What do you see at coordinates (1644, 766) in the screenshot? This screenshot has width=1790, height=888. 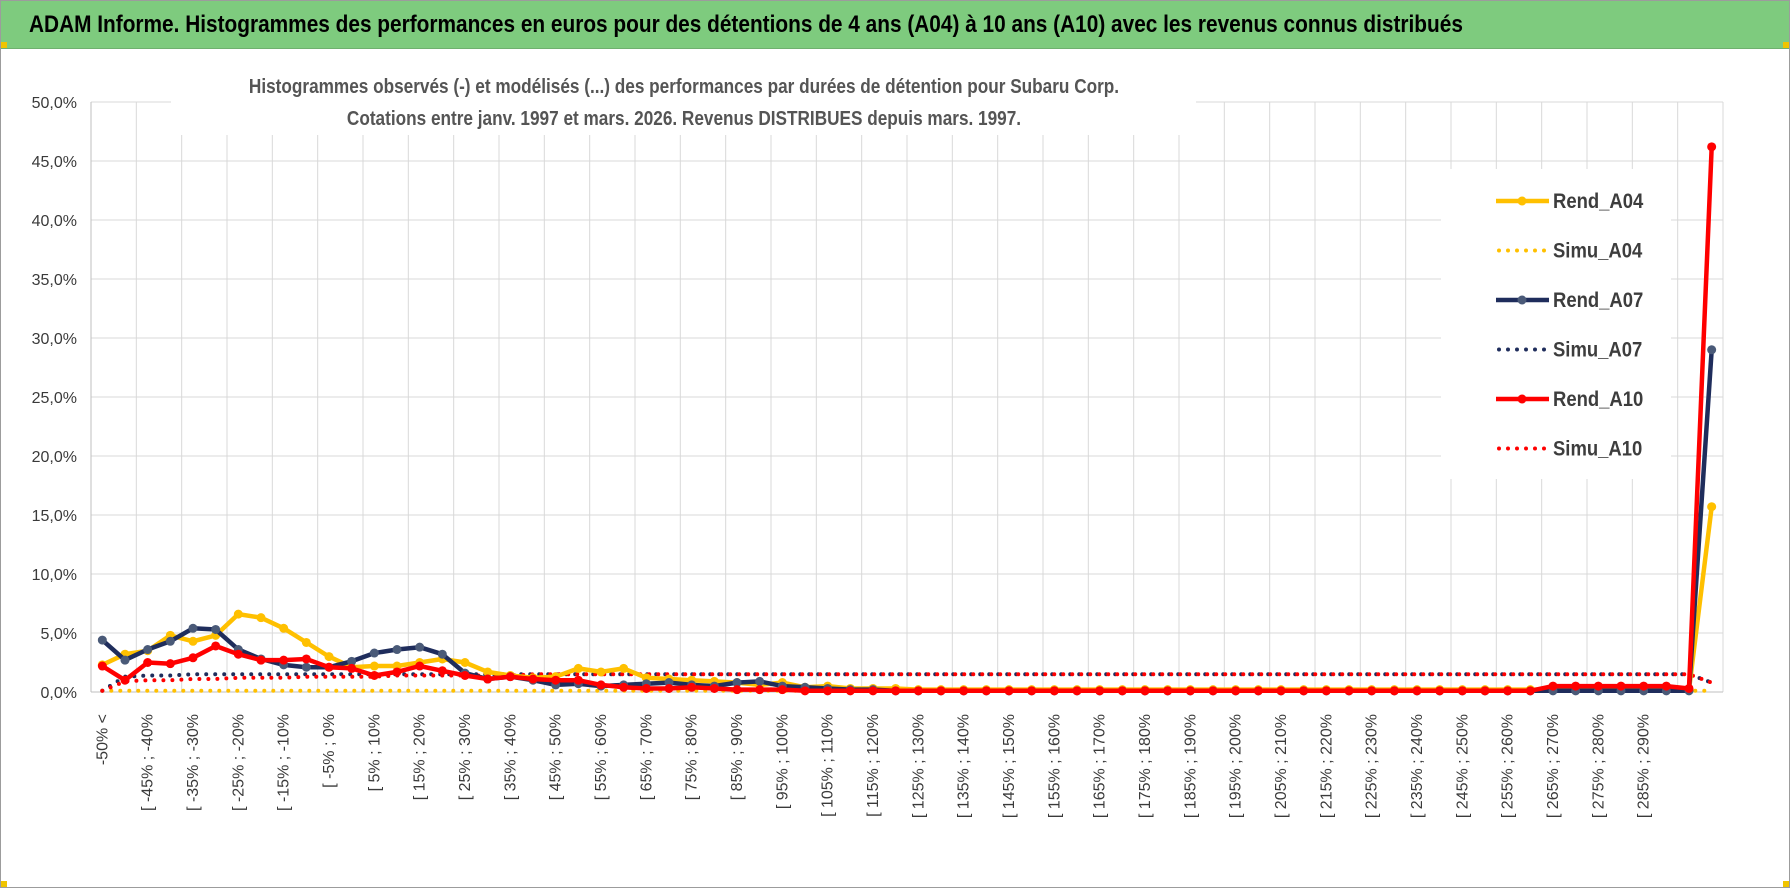 I see `x-tick-label: [ 285% ; 290%` at bounding box center [1644, 766].